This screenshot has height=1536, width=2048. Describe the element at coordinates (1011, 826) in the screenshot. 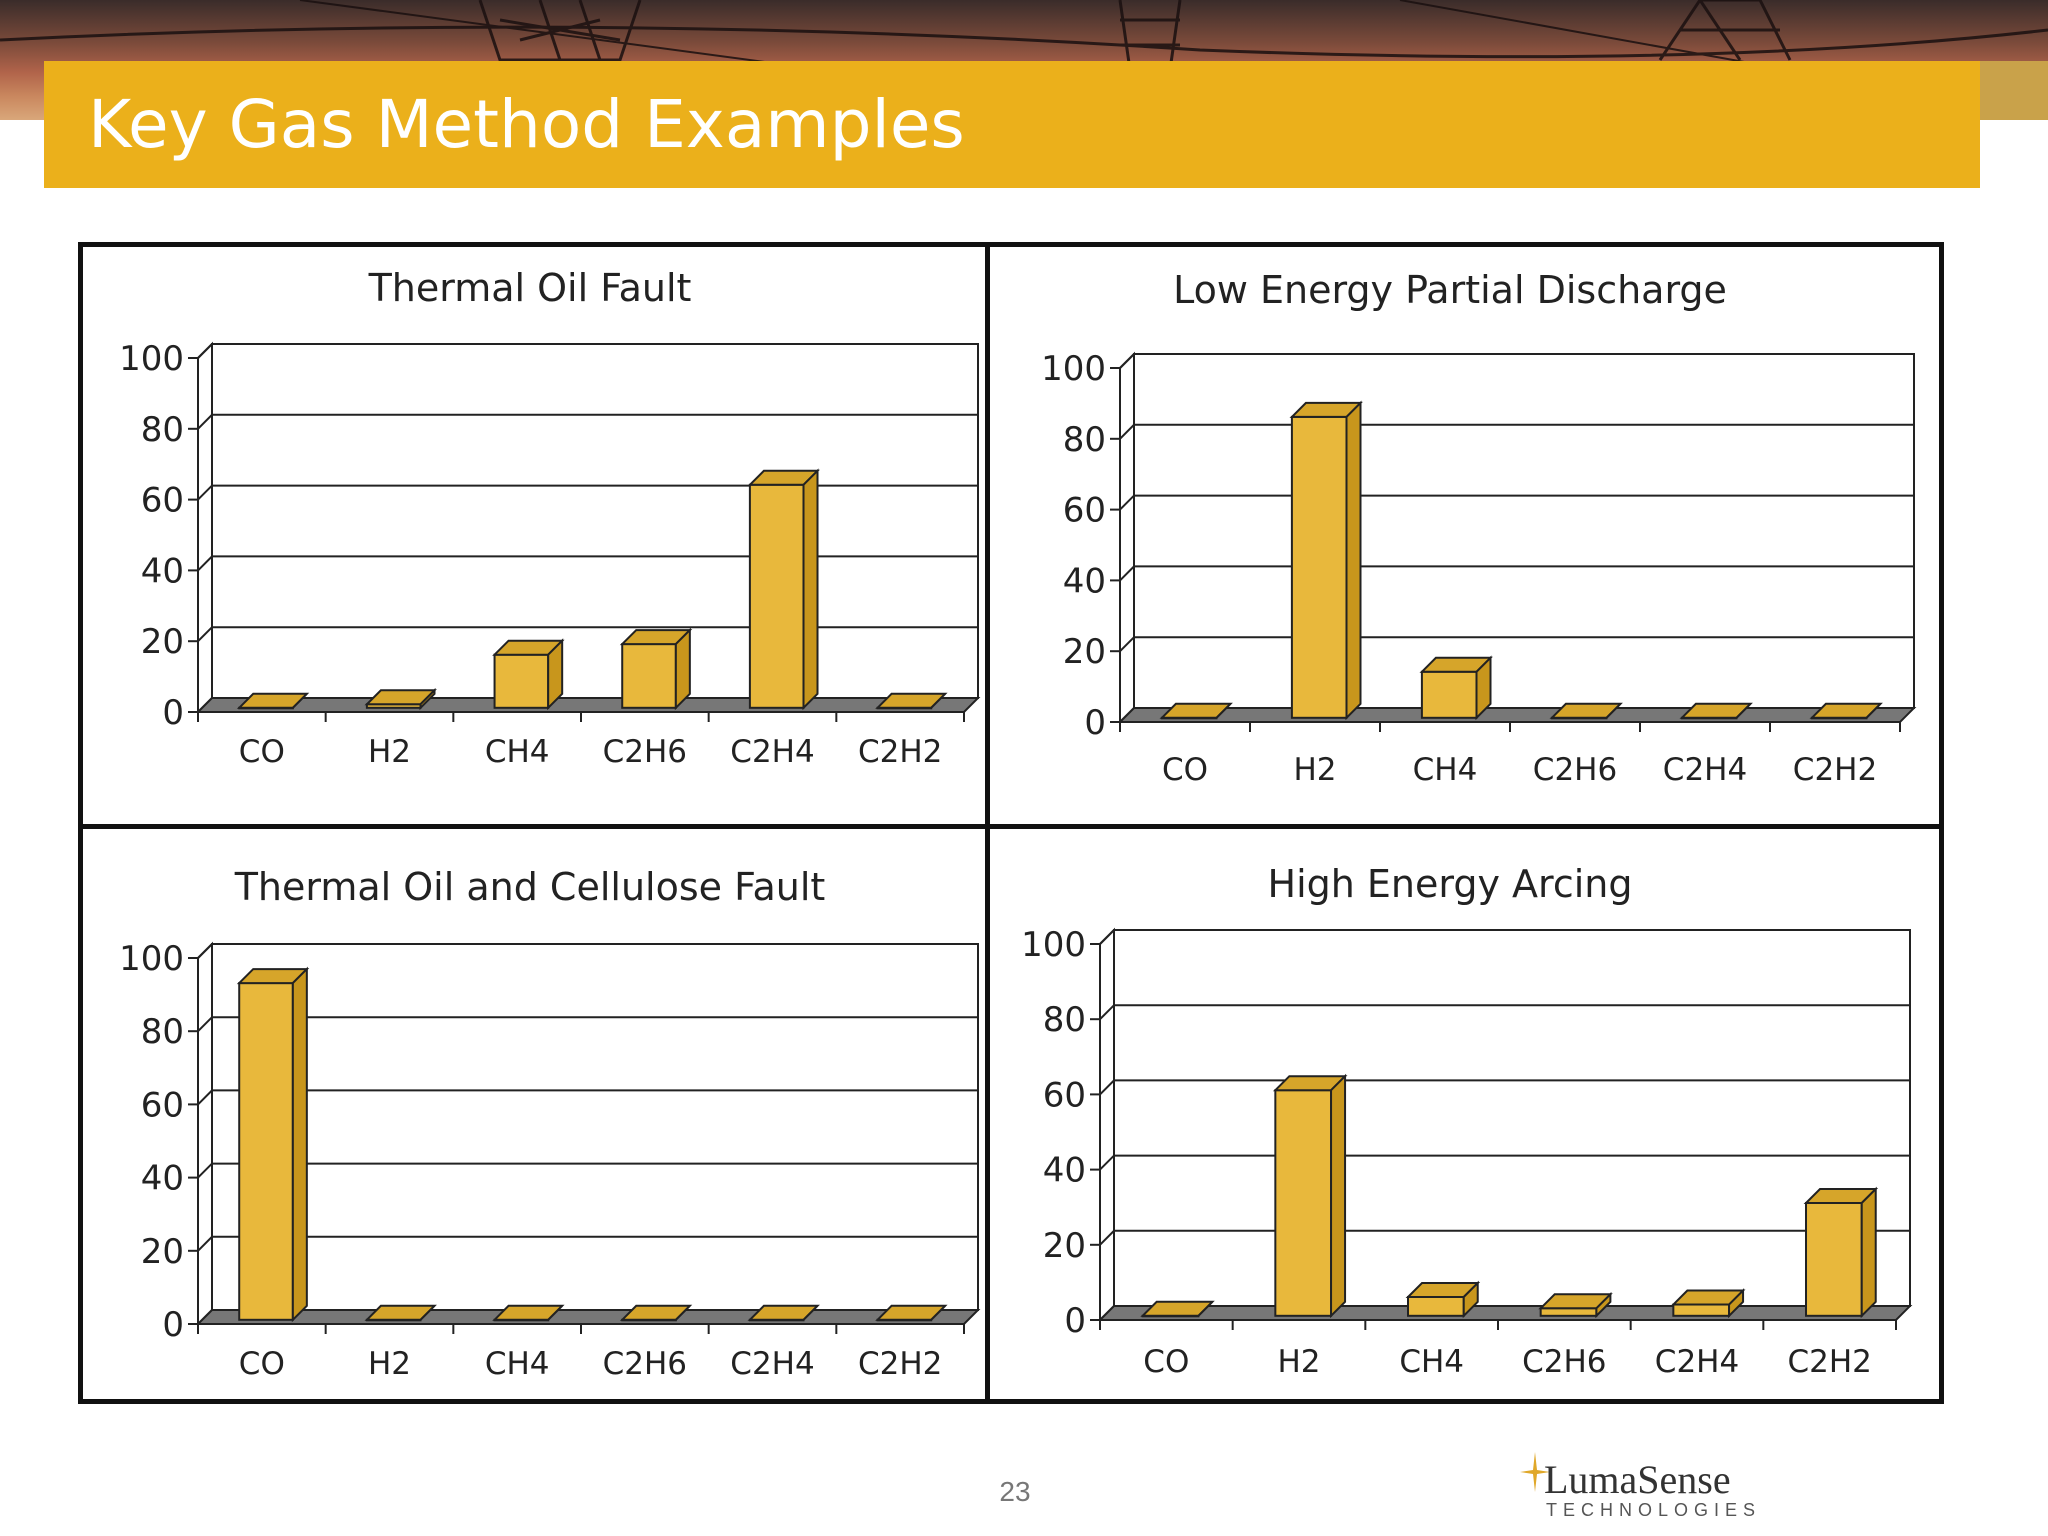

I see `frame-divider-horizontal` at that location.